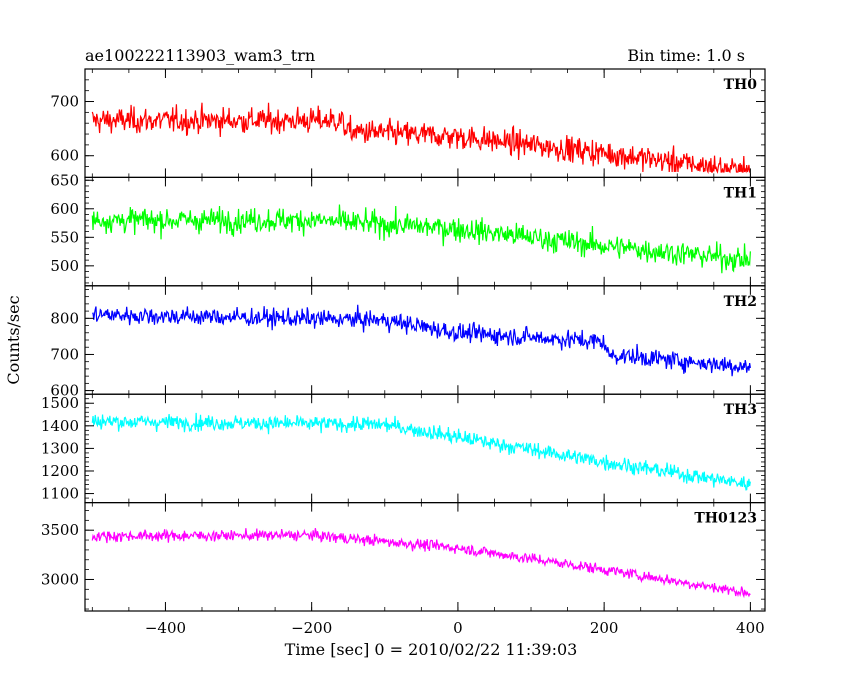 The width and height of the screenshot is (850, 680). Describe the element at coordinates (421, 451) in the screenshot. I see `series-line-th3` at that location.